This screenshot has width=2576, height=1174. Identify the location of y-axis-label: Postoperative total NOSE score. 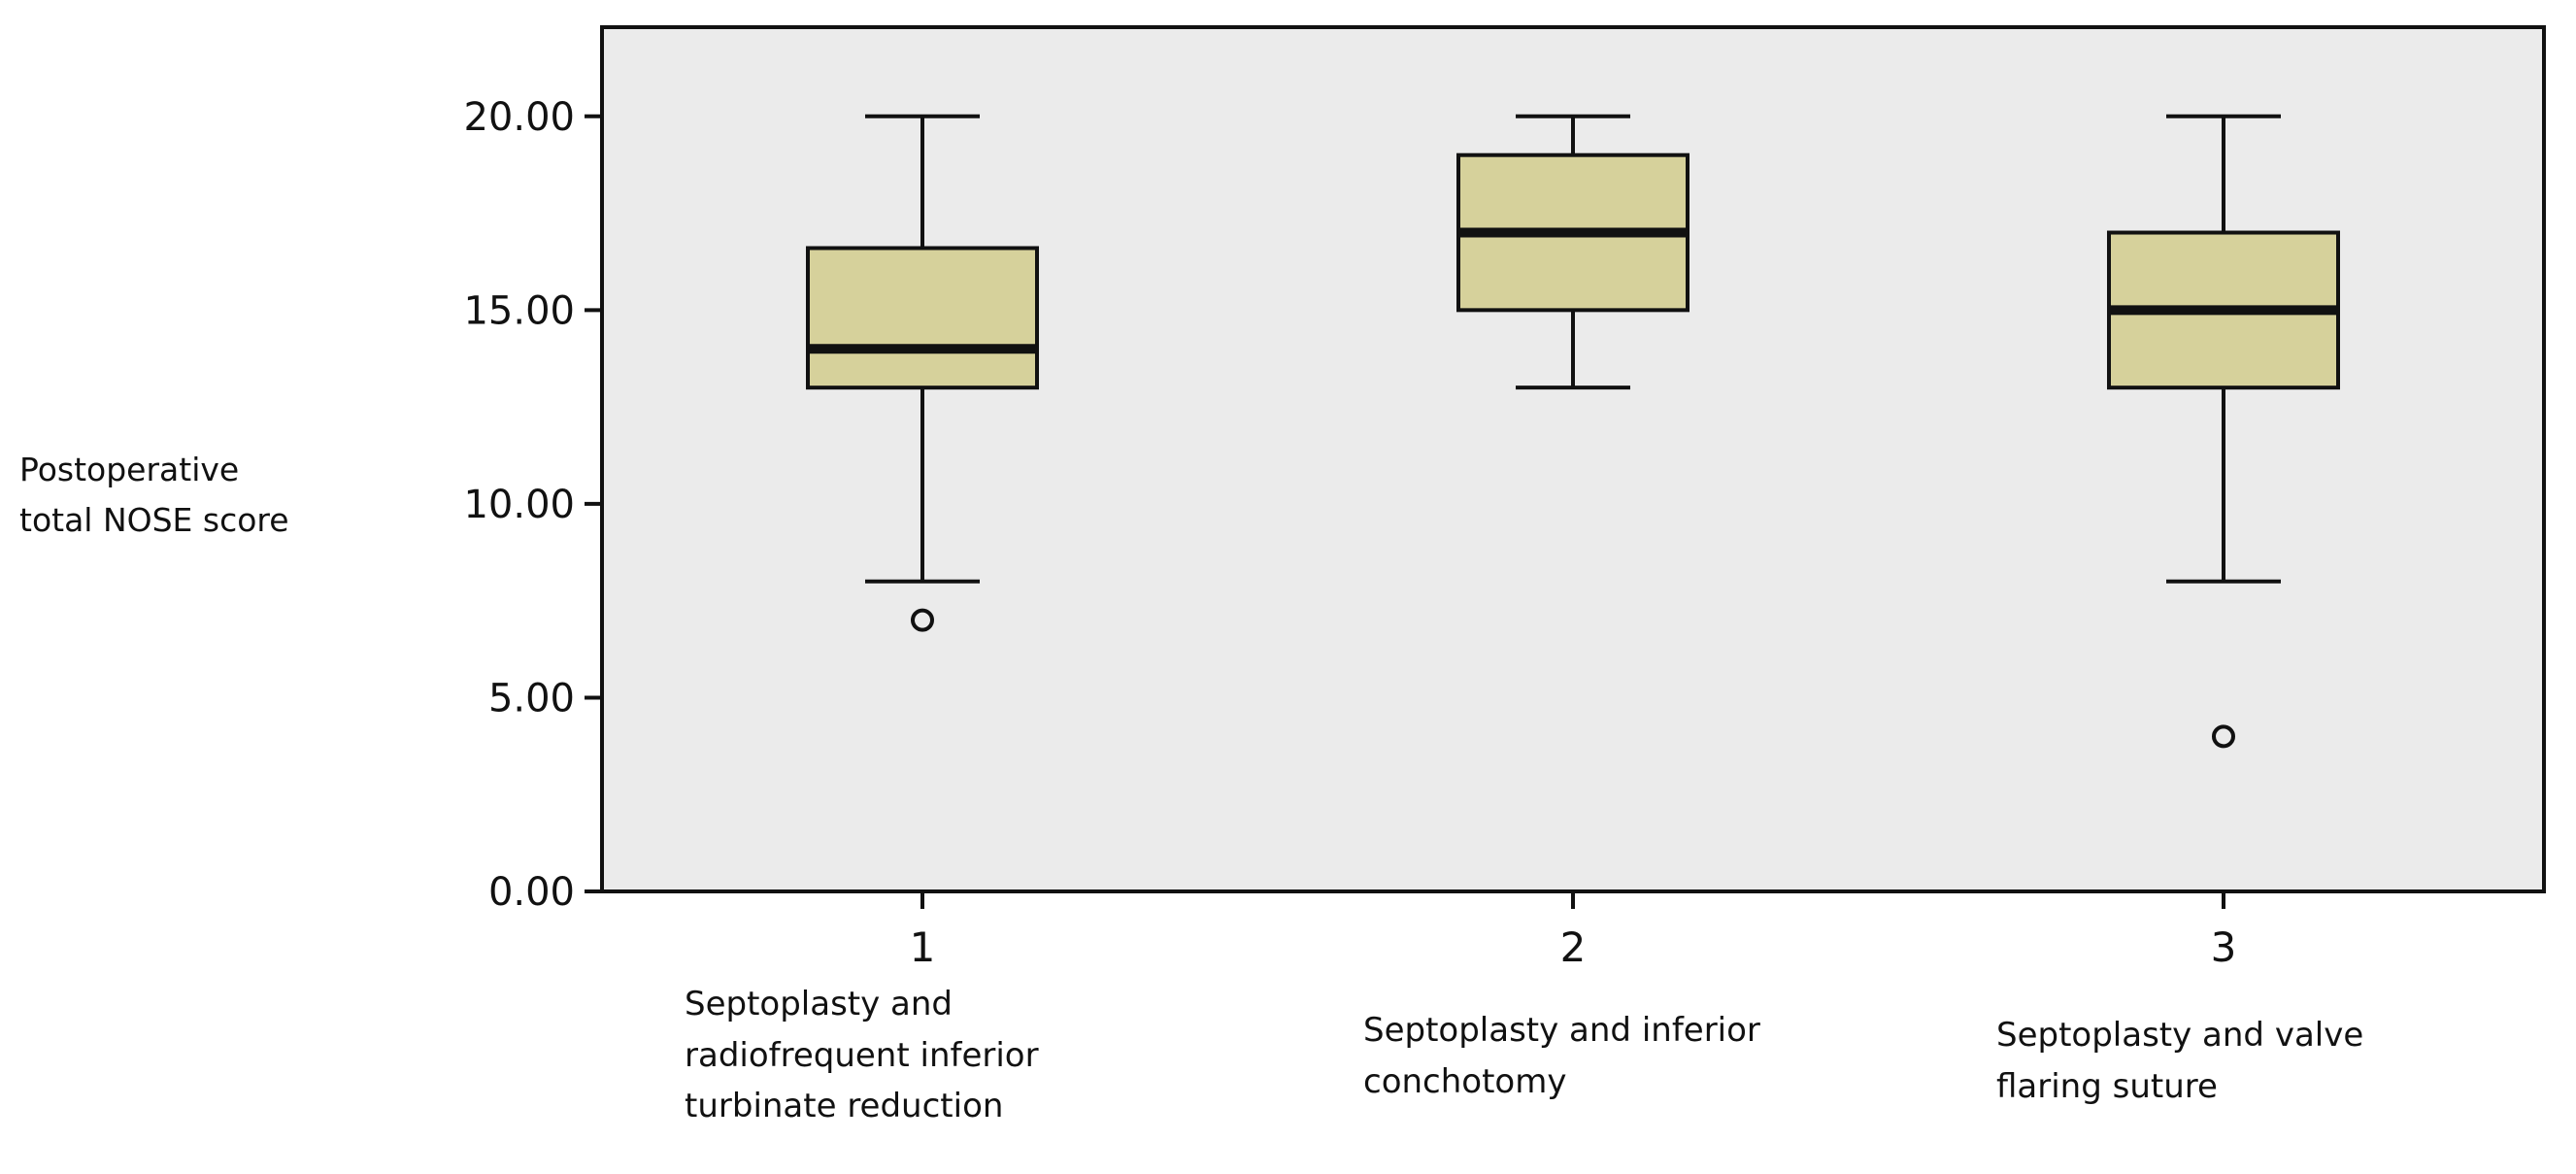
(194, 495).